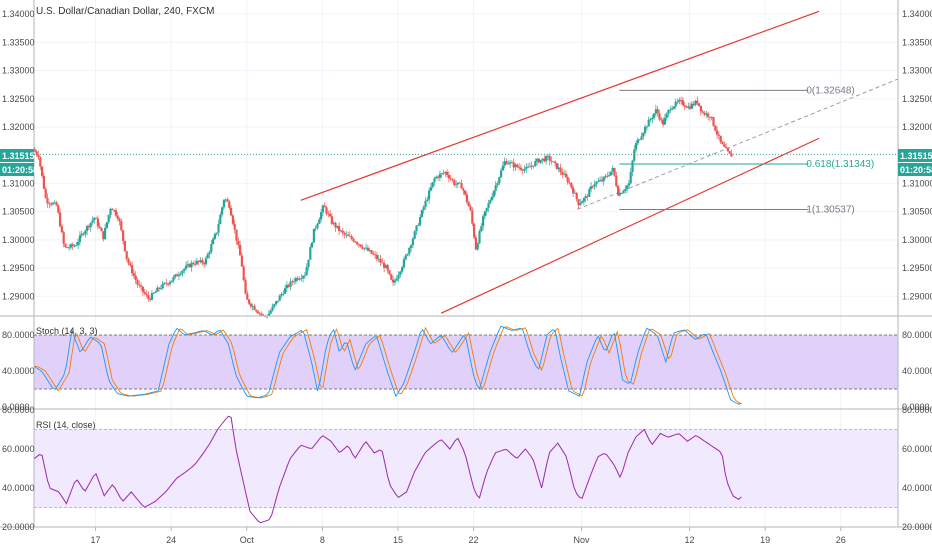 This screenshot has height=550, width=932. Describe the element at coordinates (465, 365) in the screenshot. I see `stochastic-pane: Stoch (14, 3, 3)` at that location.